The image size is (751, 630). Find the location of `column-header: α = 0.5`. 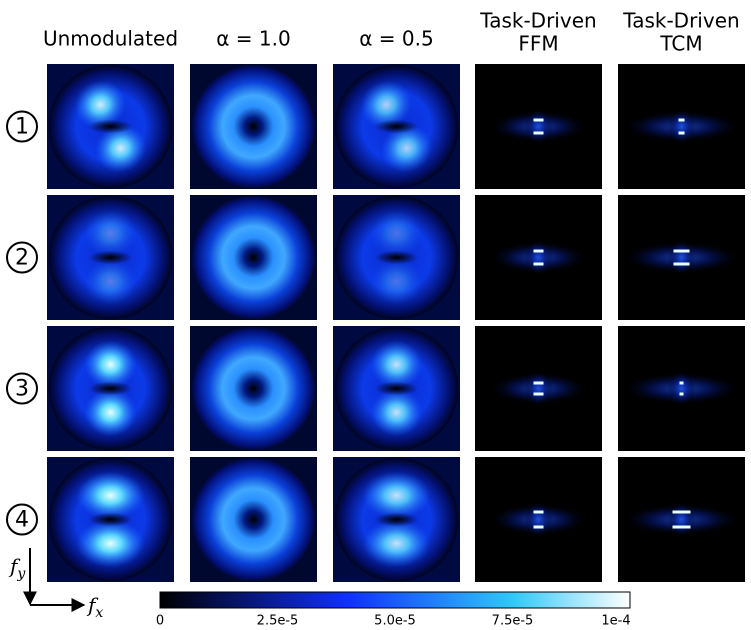

column-header: α = 0.5 is located at coordinates (396, 39).